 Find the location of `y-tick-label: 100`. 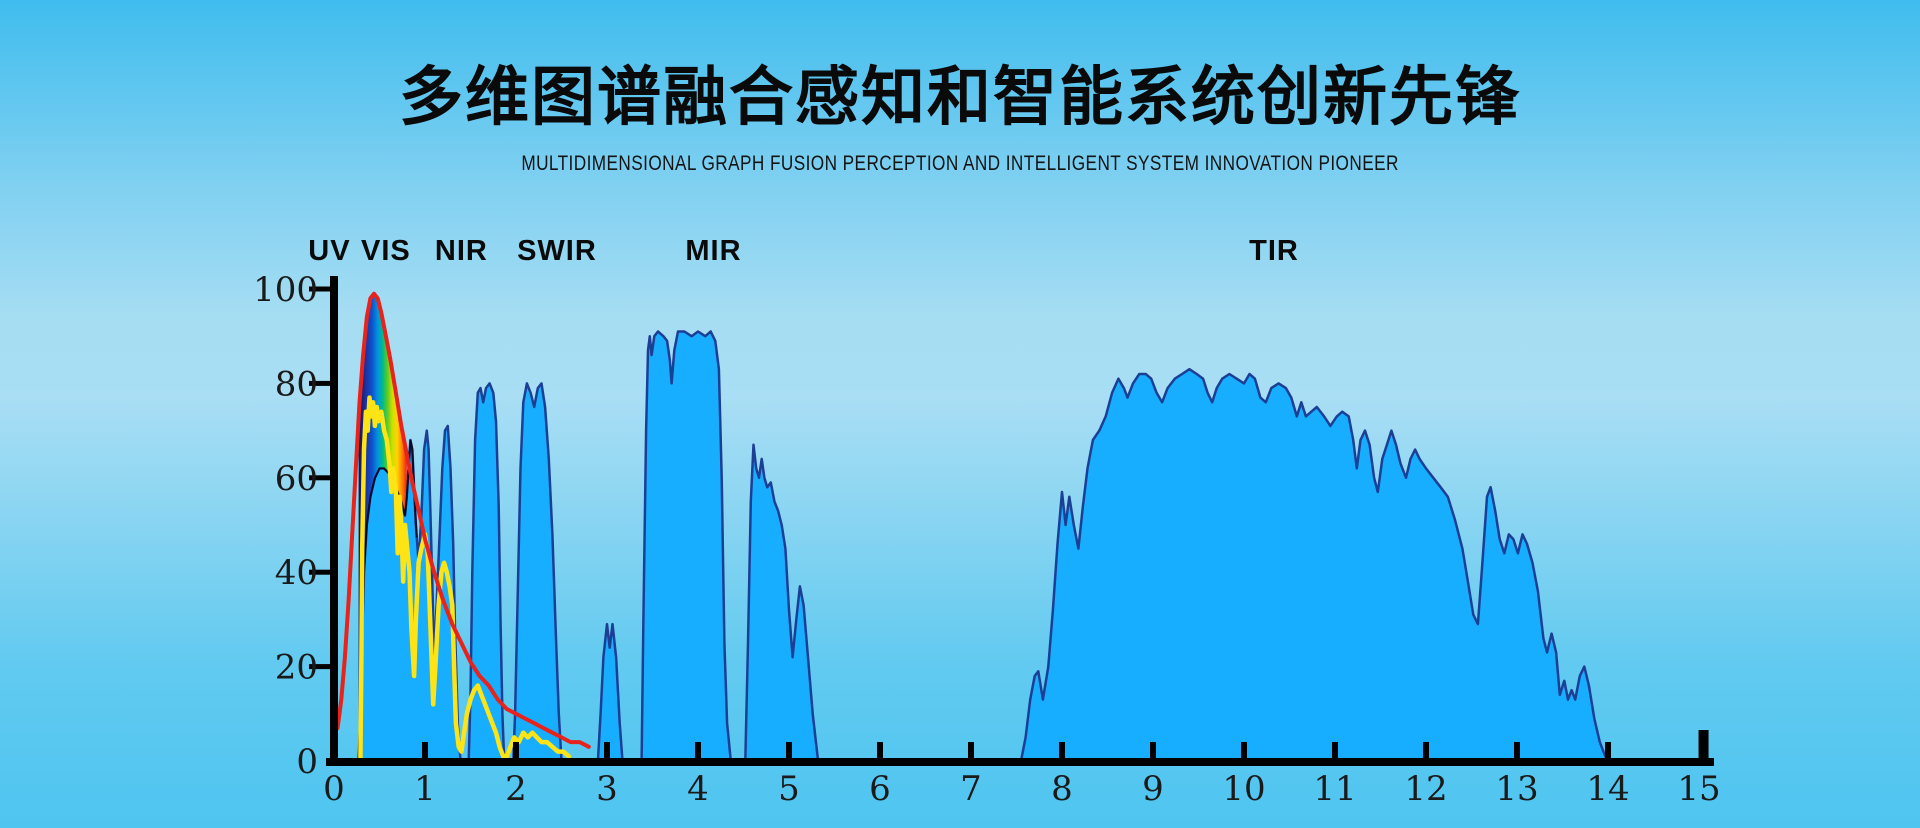

y-tick-label: 100 is located at coordinates (285, 290).